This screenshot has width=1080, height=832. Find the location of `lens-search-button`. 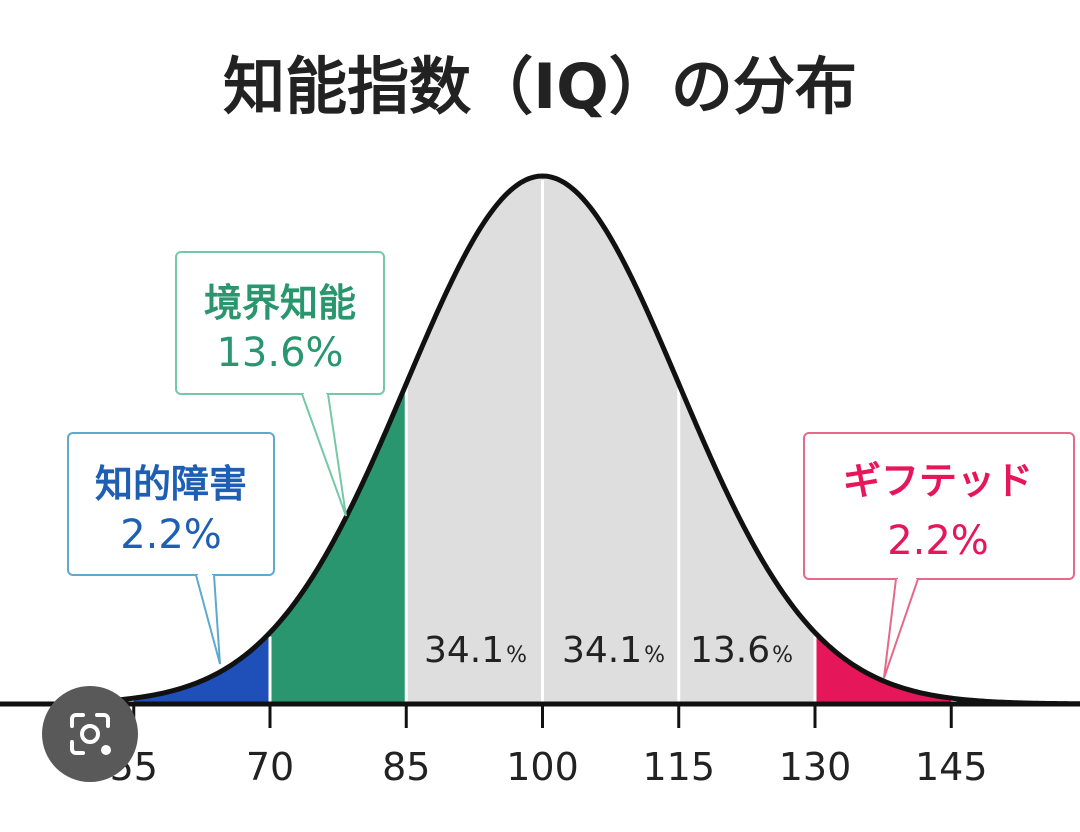

lens-search-button is located at coordinates (90, 734).